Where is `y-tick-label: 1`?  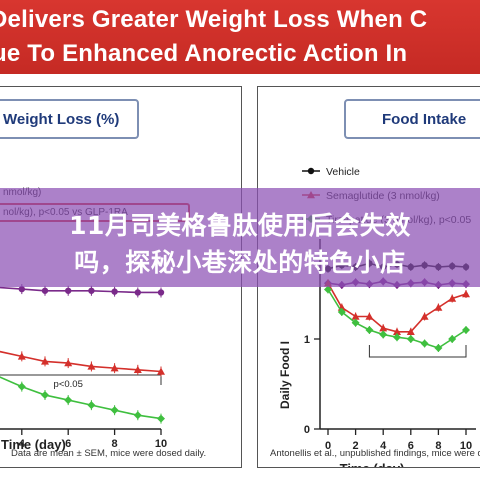 y-tick-label: 1 is located at coordinates (307, 340).